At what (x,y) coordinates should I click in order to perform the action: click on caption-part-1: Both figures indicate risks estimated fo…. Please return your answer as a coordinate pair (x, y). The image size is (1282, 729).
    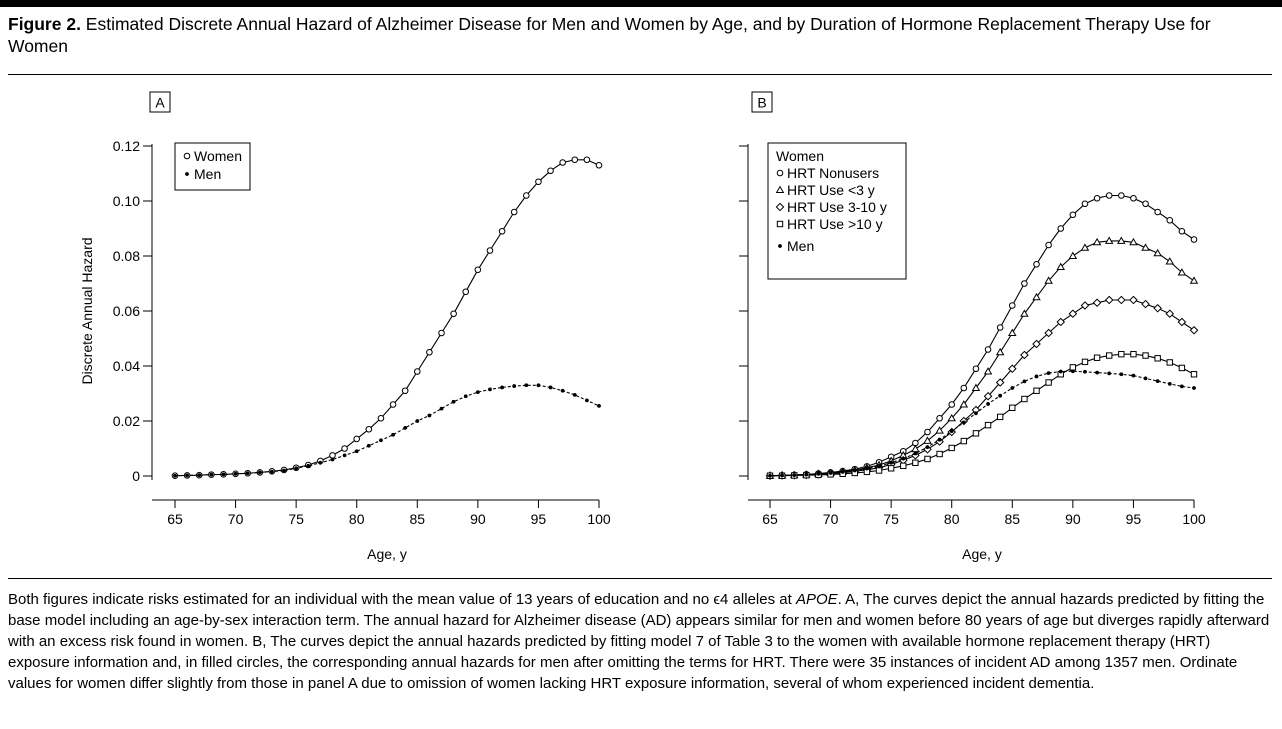
    Looking at the image, I should click on (361, 599).